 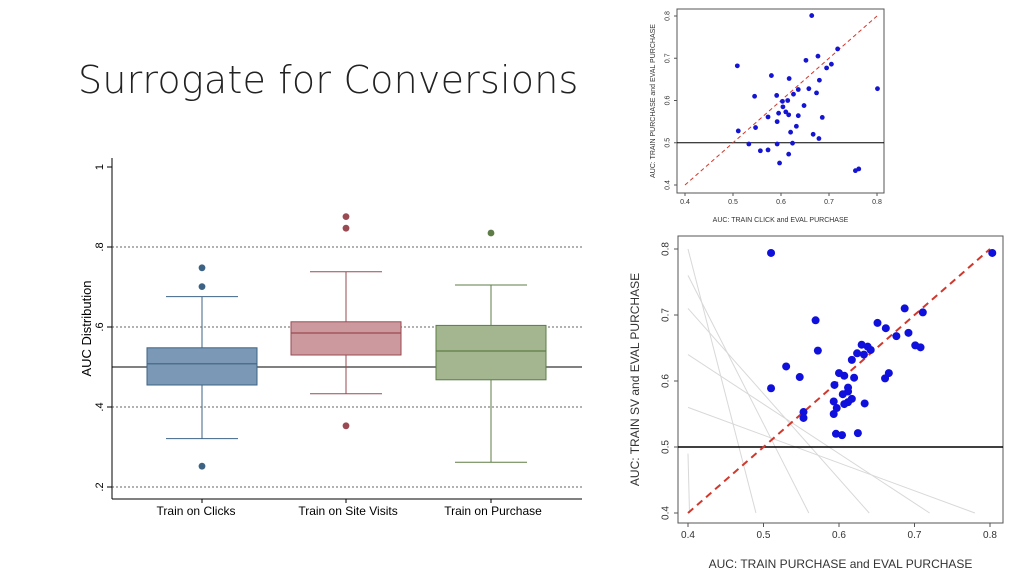 What do you see at coordinates (781, 220) in the screenshot?
I see `x-axis-label: AUC: TRAIN CLICK and EVAL PURCHASE` at bounding box center [781, 220].